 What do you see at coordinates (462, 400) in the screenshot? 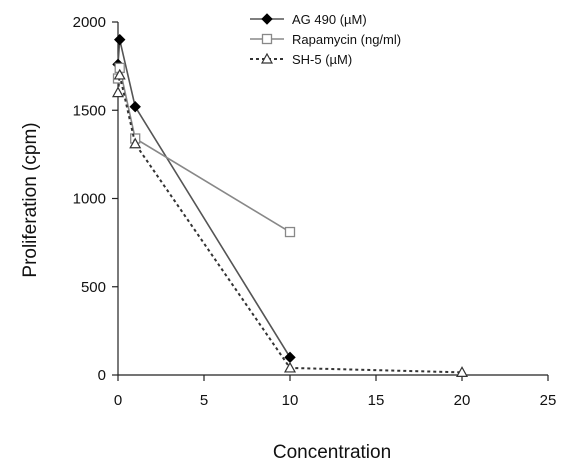
I see `x-tick-label: 20` at bounding box center [462, 400].